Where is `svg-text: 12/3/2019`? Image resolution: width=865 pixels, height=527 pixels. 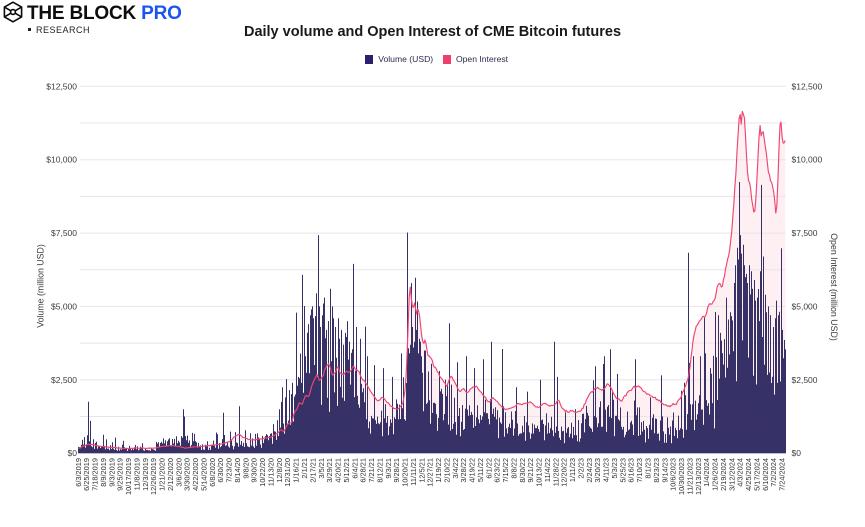
svg-text: 12/3/2019 is located at coordinates (145, 474).